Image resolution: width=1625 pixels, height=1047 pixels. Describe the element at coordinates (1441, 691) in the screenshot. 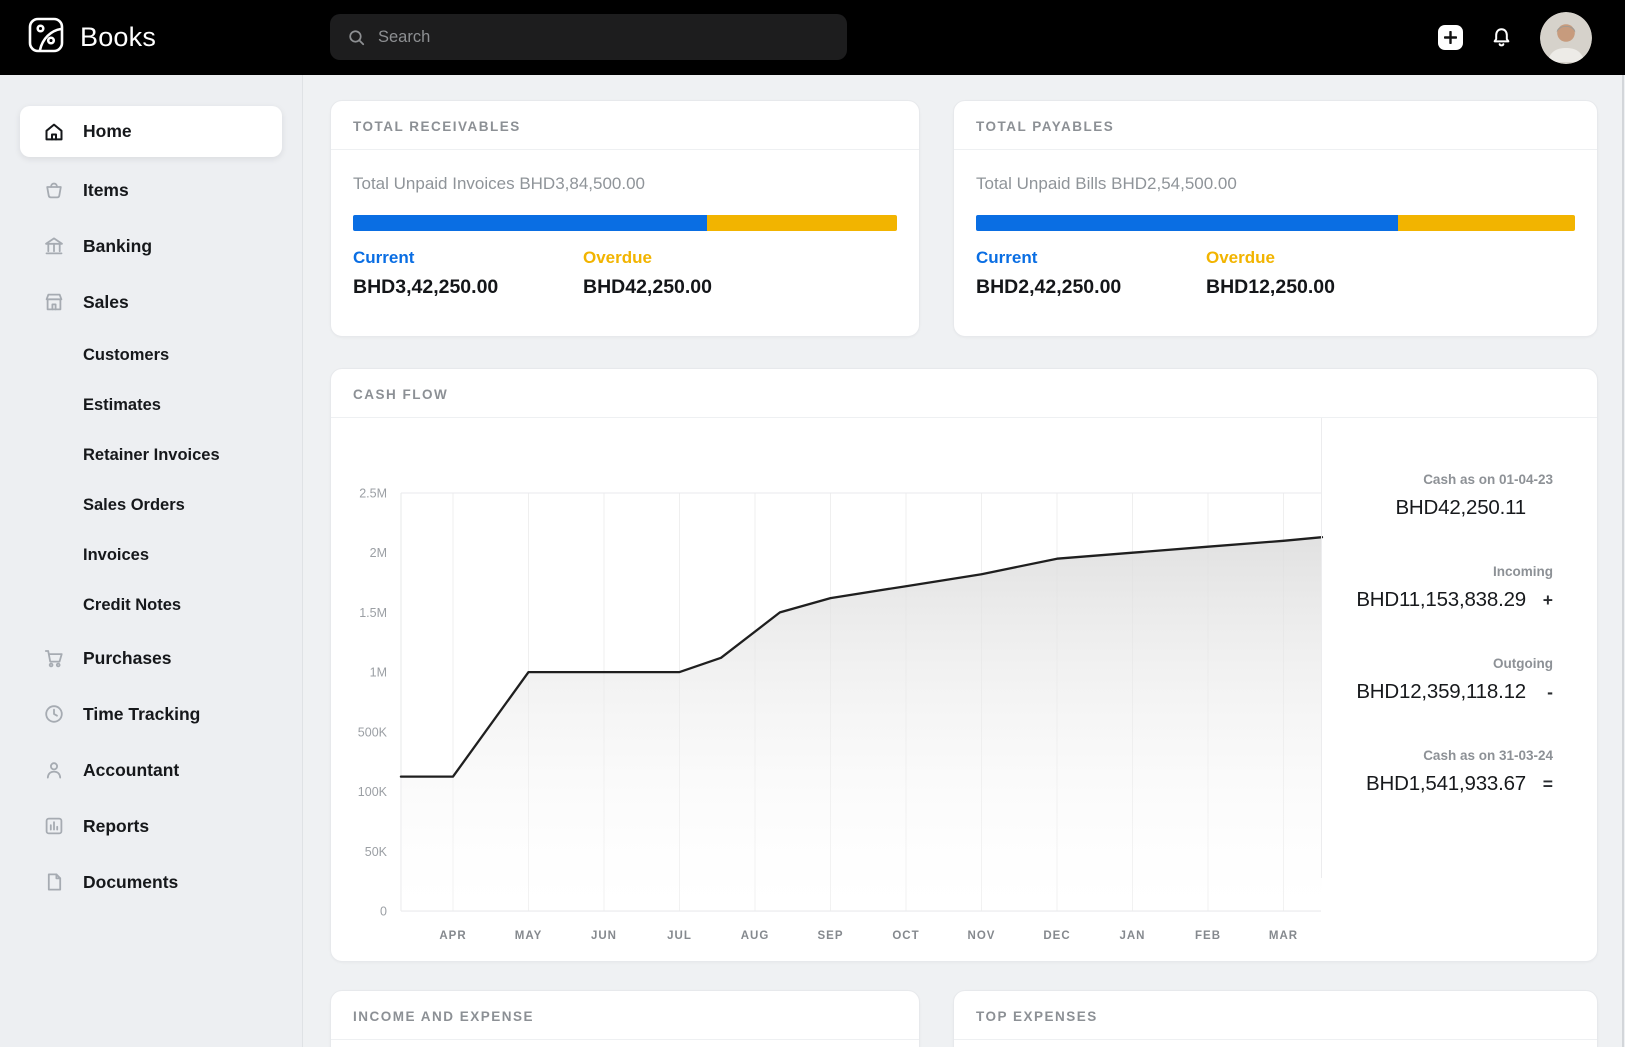

I see `summary-value: BHD12,359,118.12` at that location.